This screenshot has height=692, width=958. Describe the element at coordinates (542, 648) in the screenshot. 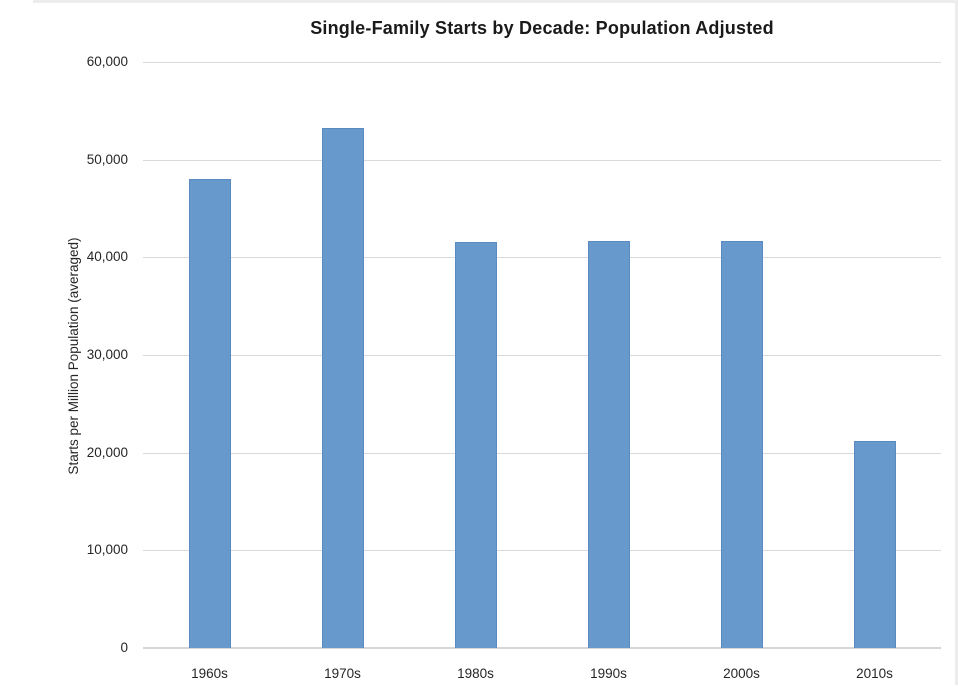

I see `x-axis-line` at that location.